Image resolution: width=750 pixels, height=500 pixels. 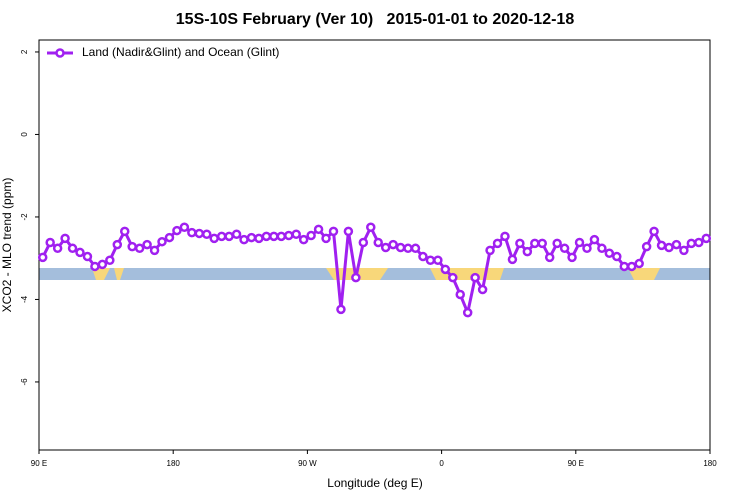 What do you see at coordinates (374, 483) in the screenshot?
I see `x-axis-label: Longitude (deg E)` at bounding box center [374, 483].